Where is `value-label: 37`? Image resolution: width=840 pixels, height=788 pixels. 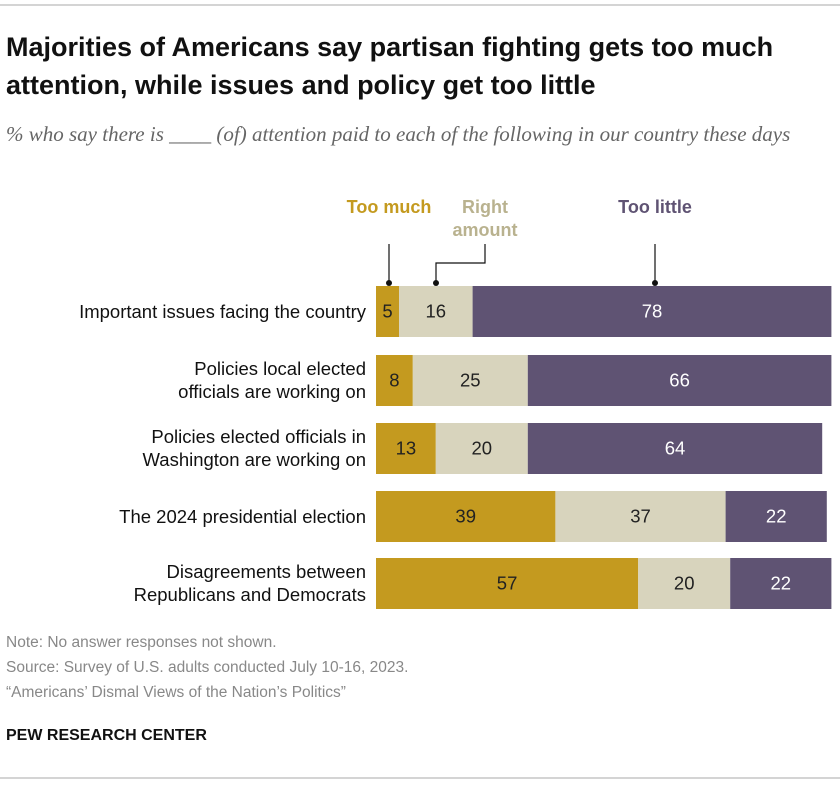
value-label: 37 is located at coordinates (640, 515).